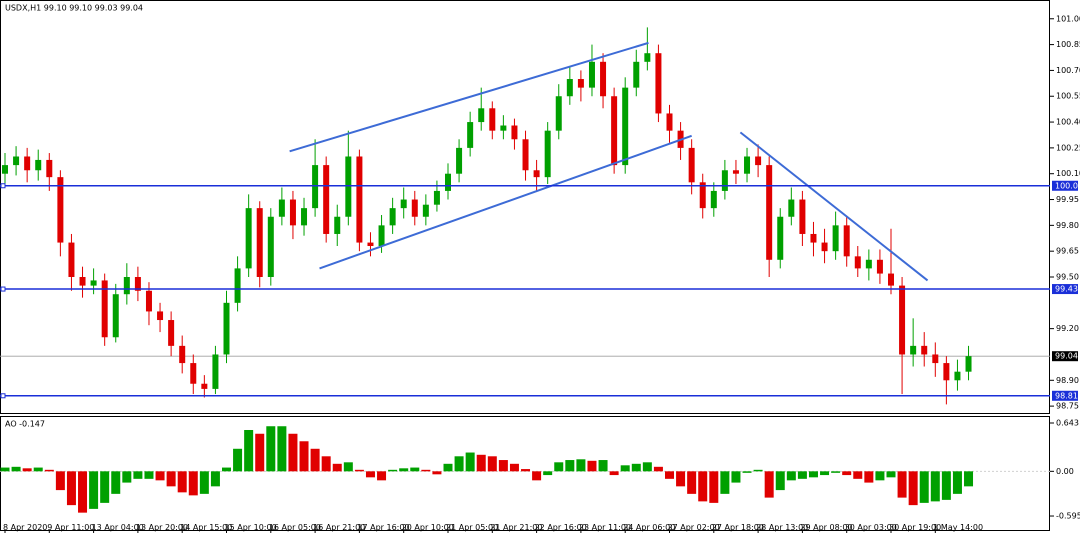 The height and width of the screenshot is (535, 1080). What do you see at coordinates (1067, 423) in the screenshot?
I see `ao-y-tick-label: 0.643` at bounding box center [1067, 423].